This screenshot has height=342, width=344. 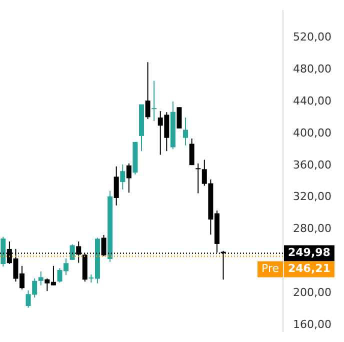 I want to click on y-tick-label: 520,00, so click(x=312, y=37).